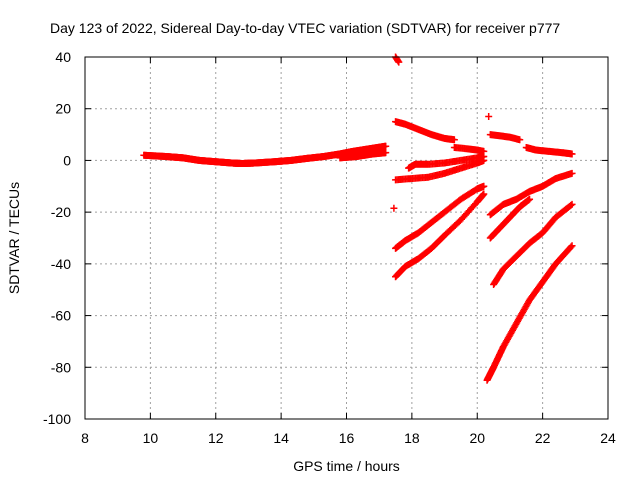 The height and width of the screenshot is (480, 640). What do you see at coordinates (14, 238) in the screenshot?
I see `y-axis-label: SDTVAR / TECUs` at bounding box center [14, 238].